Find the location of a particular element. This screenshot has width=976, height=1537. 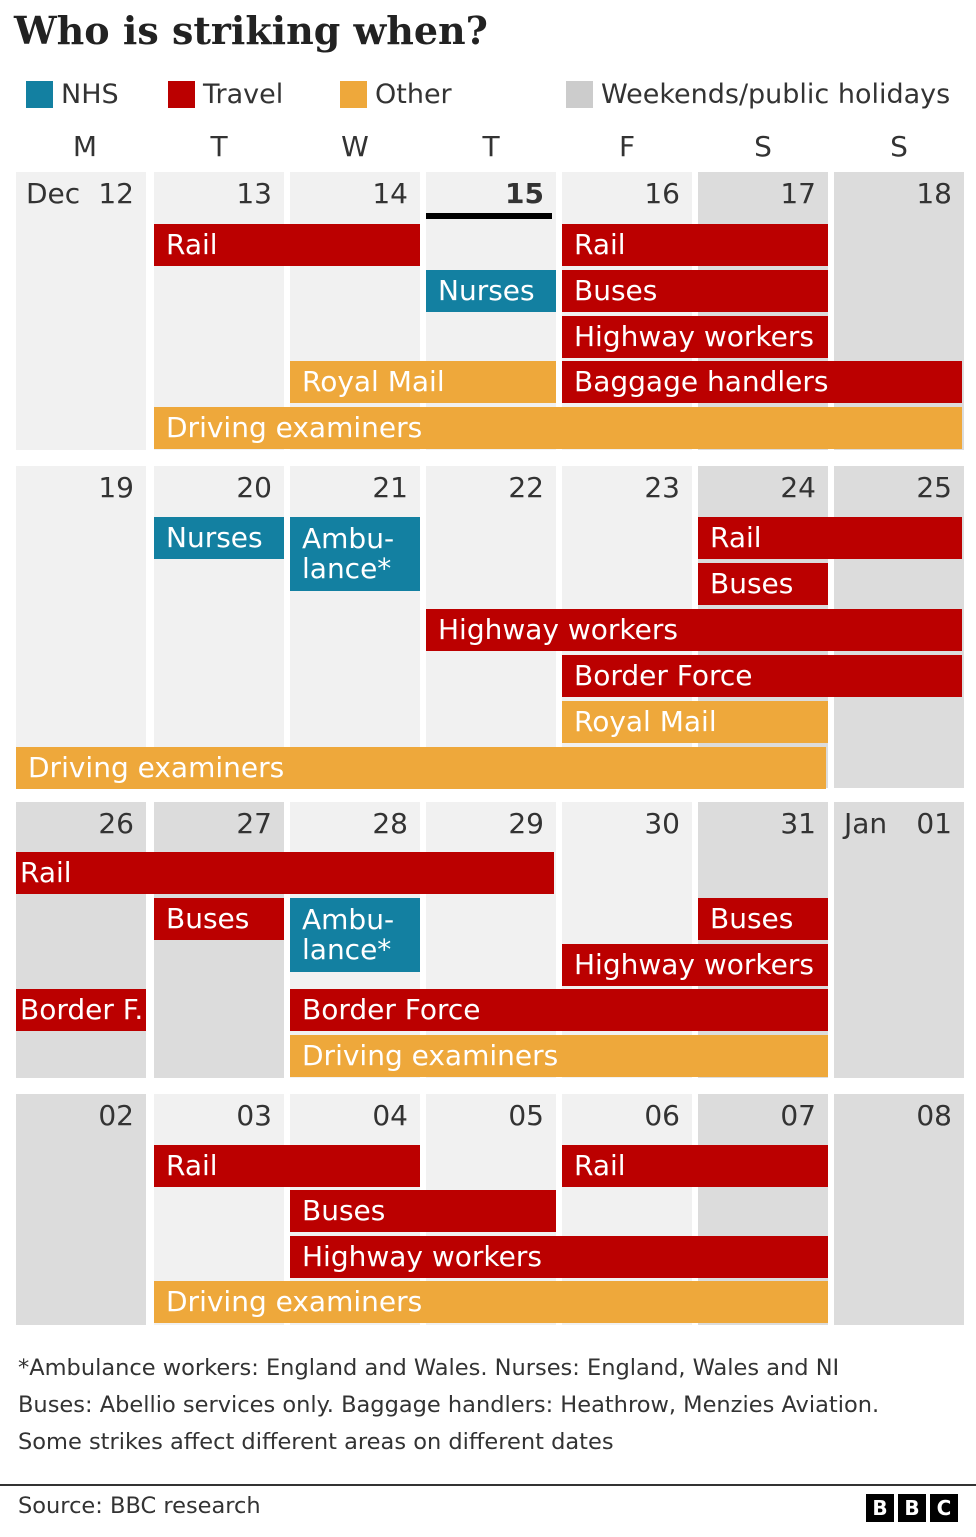

legend-item: Other is located at coordinates (396, 94).